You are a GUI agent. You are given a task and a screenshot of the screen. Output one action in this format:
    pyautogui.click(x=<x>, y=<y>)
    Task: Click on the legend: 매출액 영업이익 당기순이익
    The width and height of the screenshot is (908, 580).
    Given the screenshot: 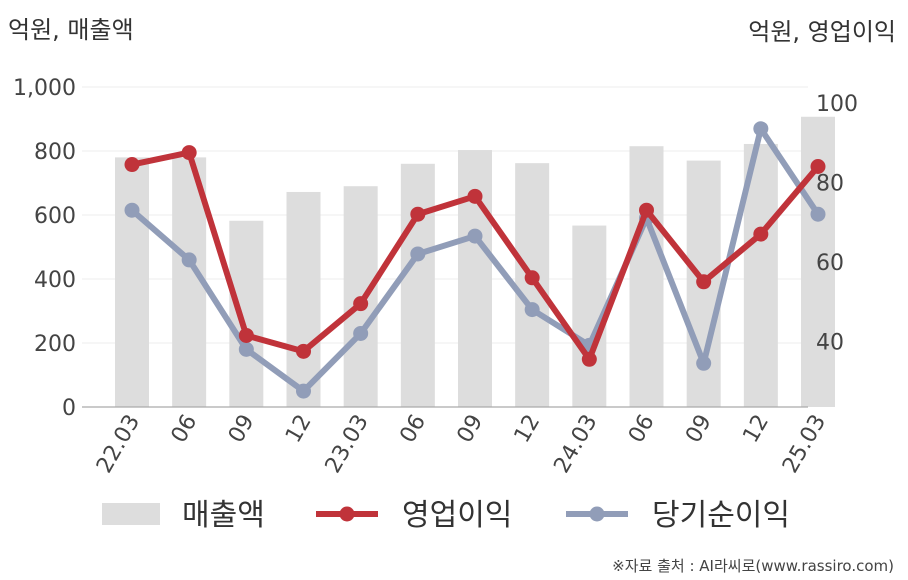 What is the action you would take?
    pyautogui.click(x=446, y=515)
    